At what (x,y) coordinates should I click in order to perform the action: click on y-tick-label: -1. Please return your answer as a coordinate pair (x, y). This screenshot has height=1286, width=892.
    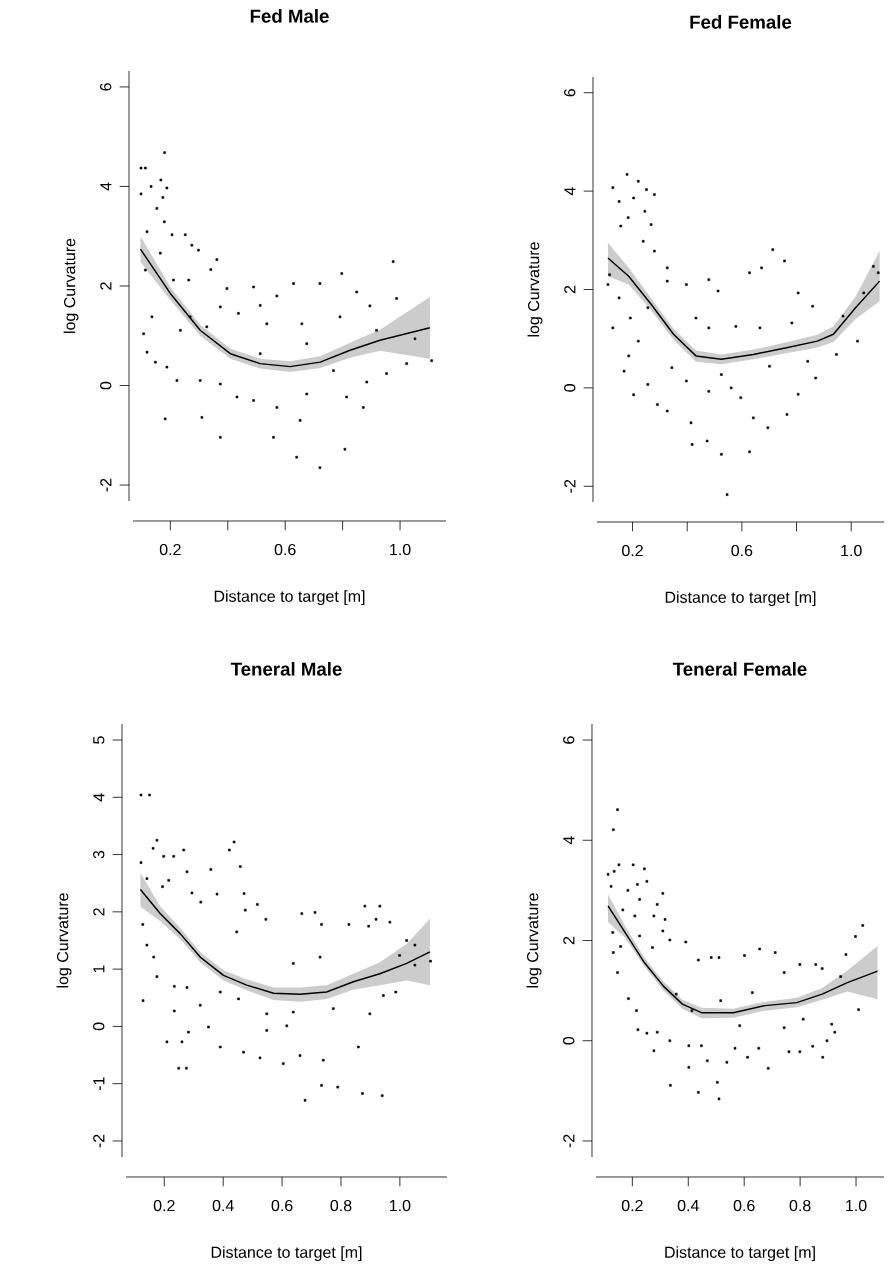
    Looking at the image, I should click on (99, 1084).